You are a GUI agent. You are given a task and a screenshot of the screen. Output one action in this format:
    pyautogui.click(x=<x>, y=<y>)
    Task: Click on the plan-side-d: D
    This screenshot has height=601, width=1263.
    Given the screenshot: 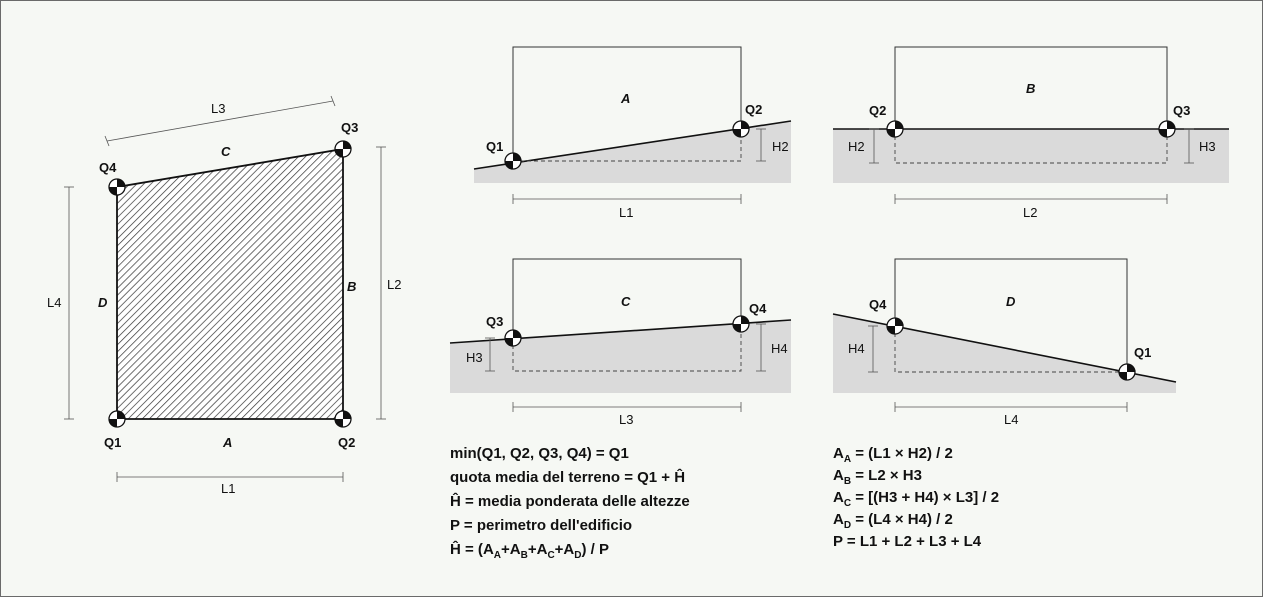 What is the action you would take?
    pyautogui.click(x=103, y=302)
    